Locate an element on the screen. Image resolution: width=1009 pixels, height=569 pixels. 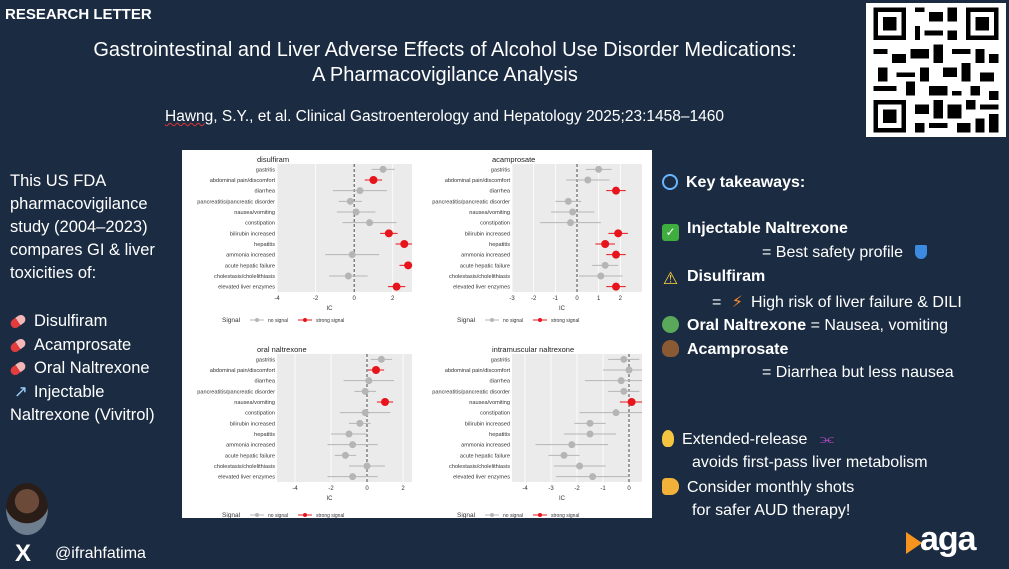
panel-title: intramuscular naltrexone is located at coordinates (533, 349).